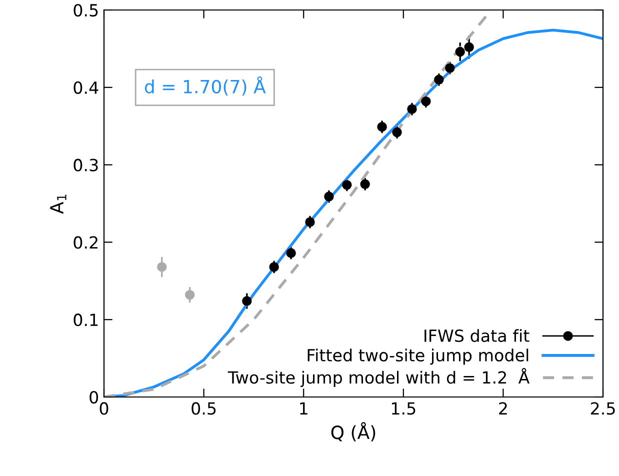 The height and width of the screenshot is (476, 619). Describe the element at coordinates (404, 408) in the screenshot. I see `x-tick-label: 1.5` at that location.